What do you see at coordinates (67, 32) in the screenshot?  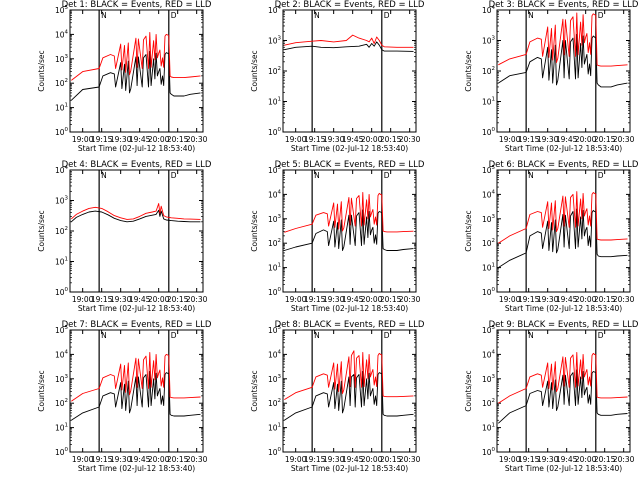 I see `y-tick-exponent: 4` at bounding box center [67, 32].